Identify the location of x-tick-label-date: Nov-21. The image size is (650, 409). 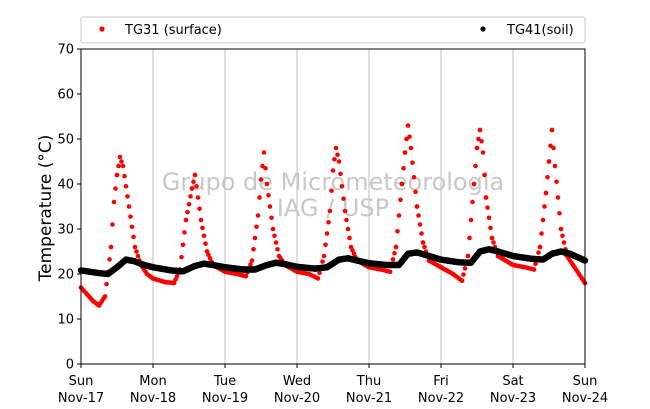
(369, 398).